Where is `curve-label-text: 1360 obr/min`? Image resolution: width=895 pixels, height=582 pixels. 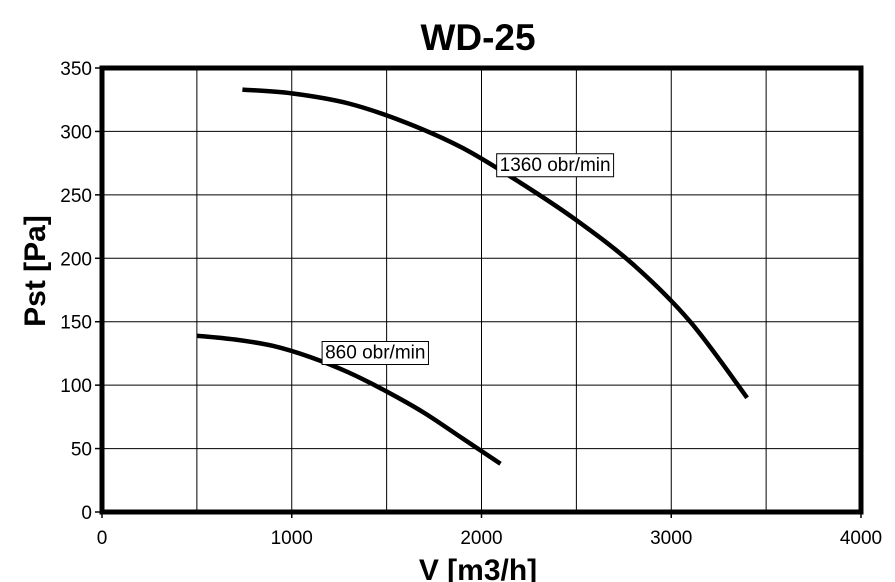 curve-label-text: 1360 obr/min is located at coordinates (555, 165).